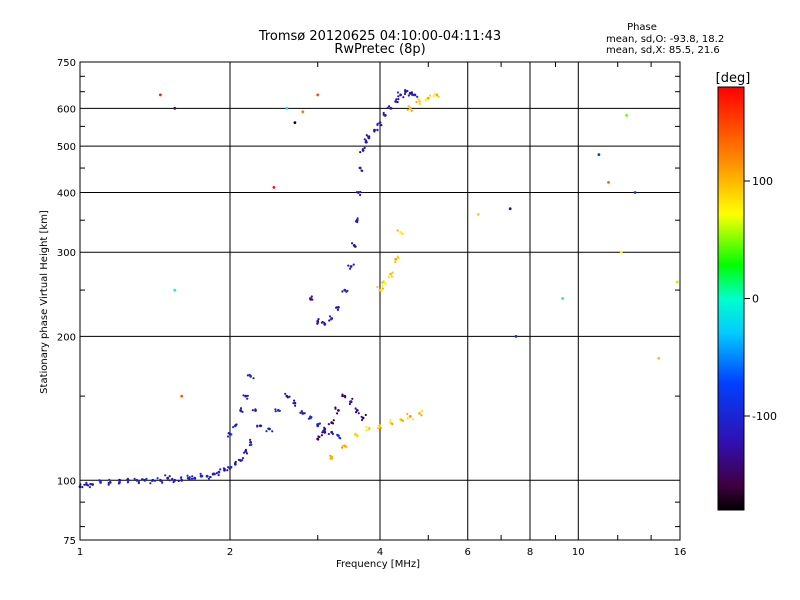 The height and width of the screenshot is (600, 800). I want to click on colorbar-tick-label: 0, so click(755, 299).